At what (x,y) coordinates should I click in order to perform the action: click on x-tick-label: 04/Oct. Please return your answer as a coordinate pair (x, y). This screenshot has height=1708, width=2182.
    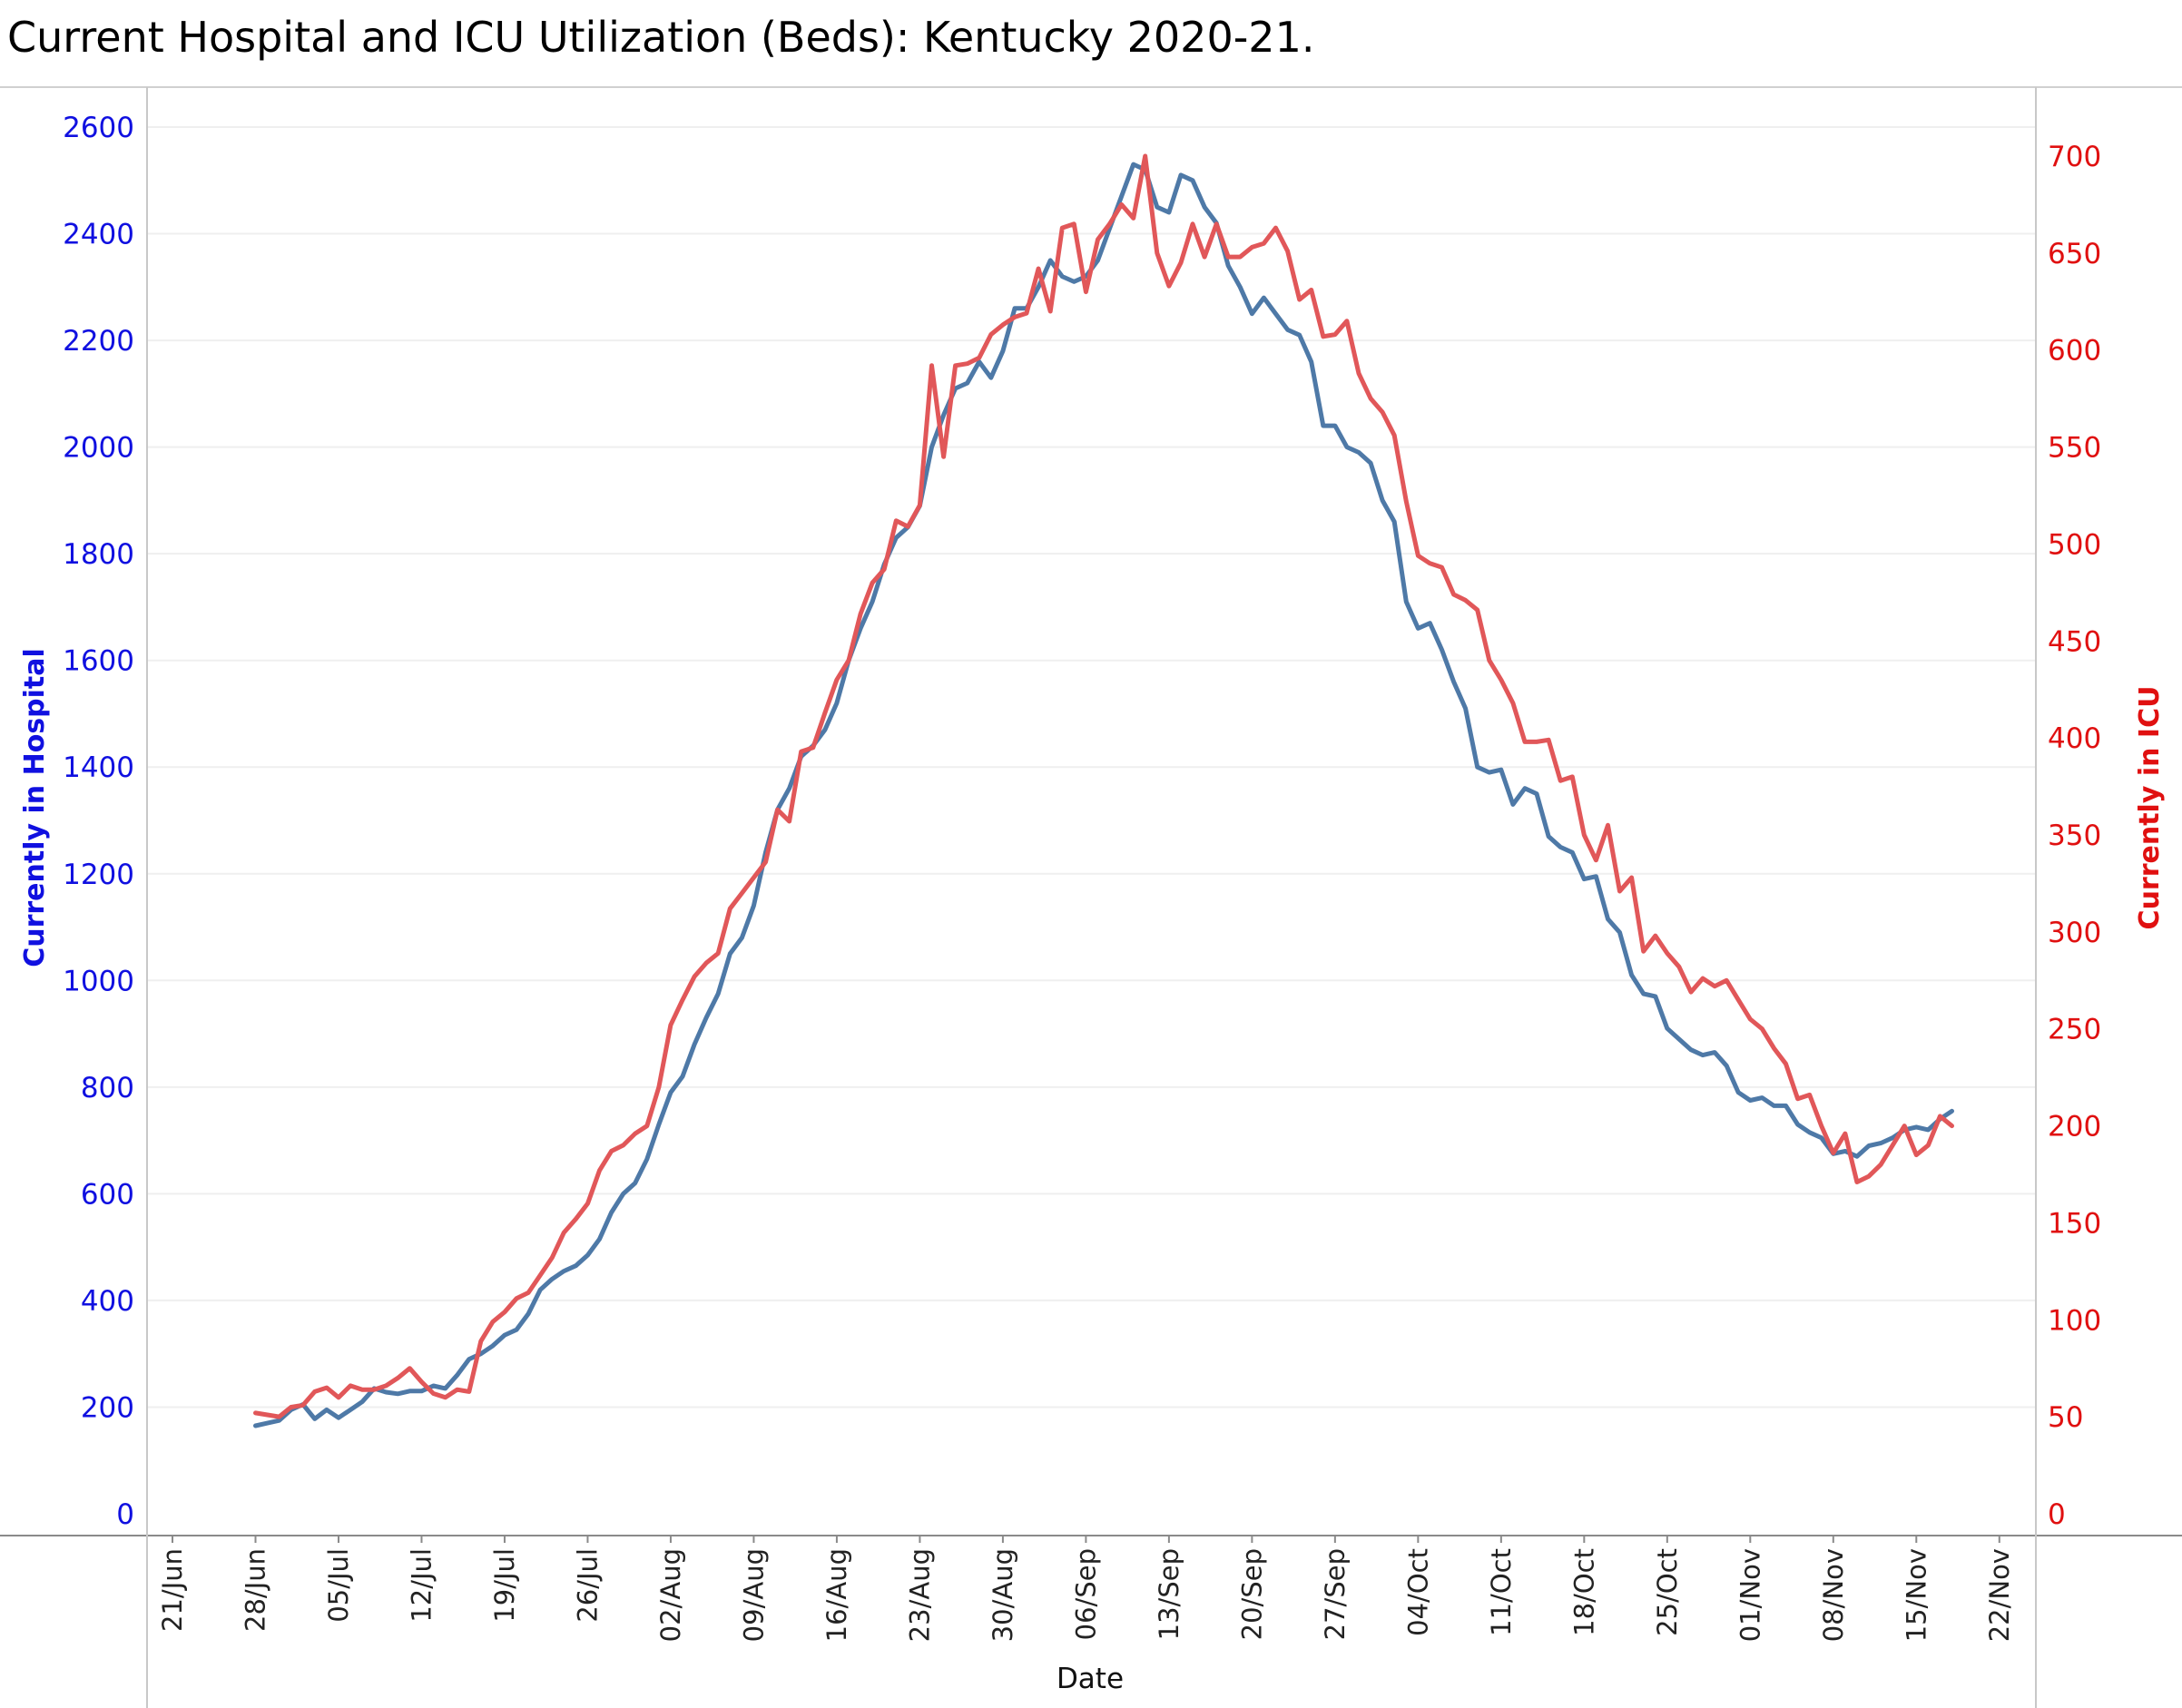
    Looking at the image, I should click on (1417, 1592).